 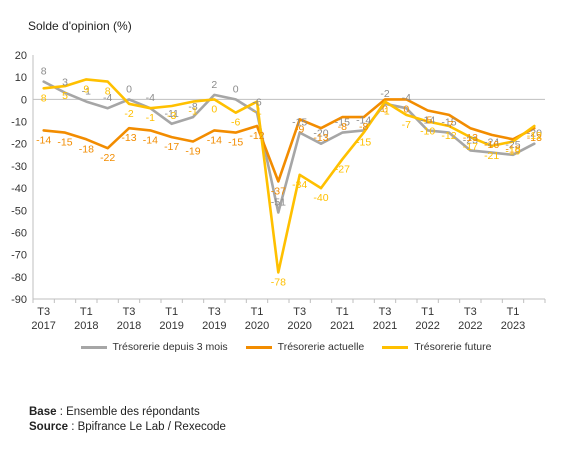 What do you see at coordinates (363, 127) in the screenshot?
I see `data-label-series-2: -8` at bounding box center [363, 127].